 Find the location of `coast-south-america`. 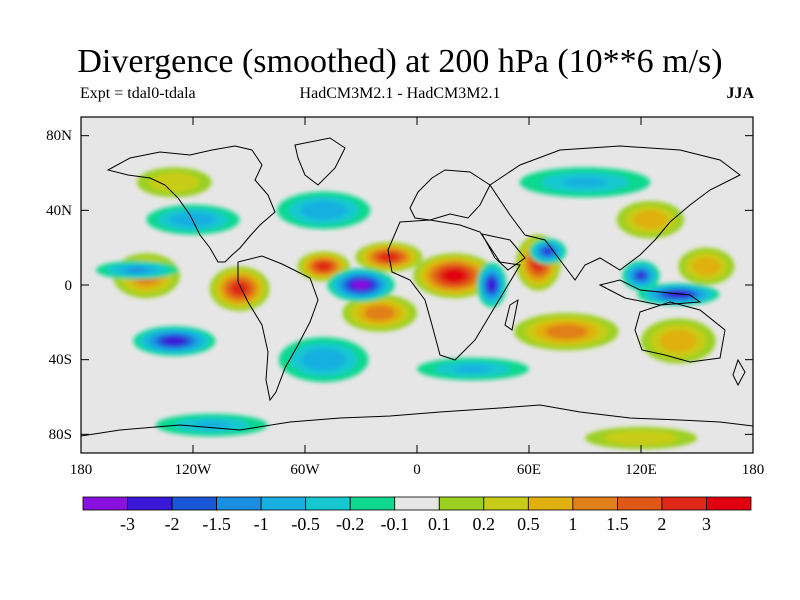

coast-south-america is located at coordinates (278, 328).